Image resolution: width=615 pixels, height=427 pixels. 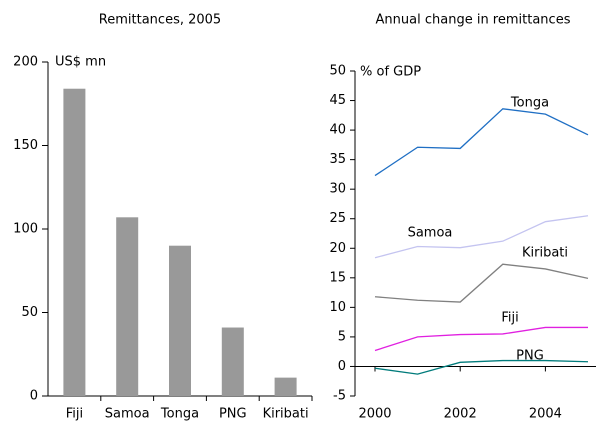 I want to click on x-tick-label: PNG, so click(x=233, y=414).